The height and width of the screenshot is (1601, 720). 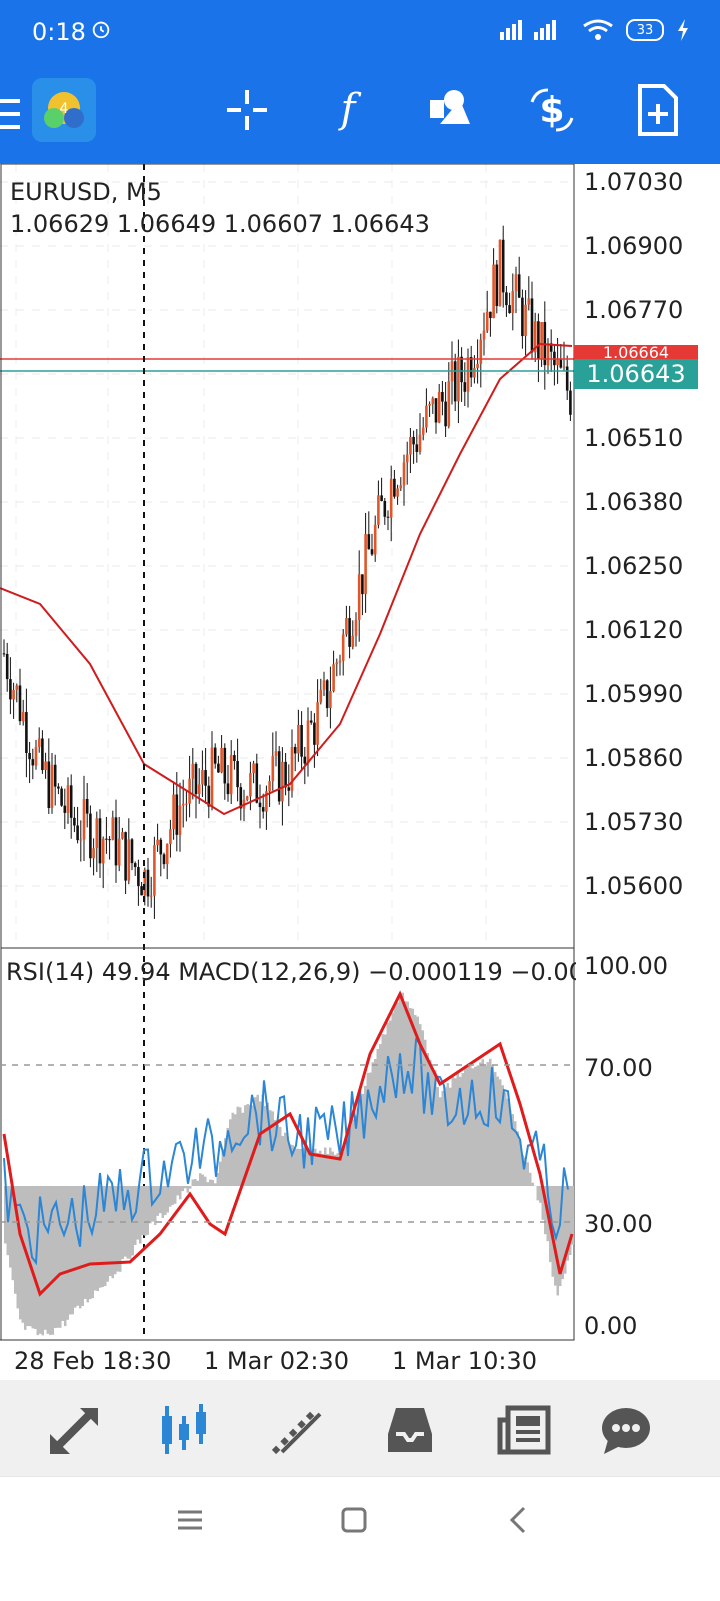 What do you see at coordinates (64, 110) in the screenshot?
I see `metatrader-logo: 4` at bounding box center [64, 110].